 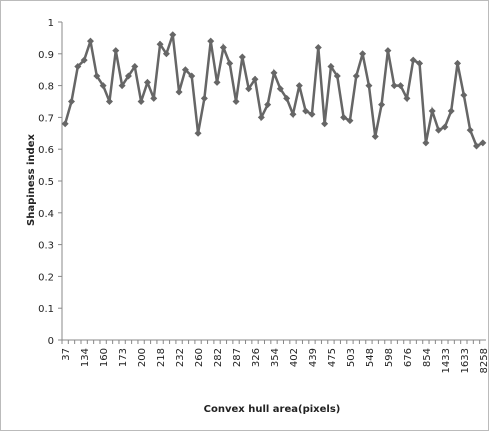 What do you see at coordinates (218, 357) in the screenshot?
I see `x-tick-label: 282` at bounding box center [218, 357].